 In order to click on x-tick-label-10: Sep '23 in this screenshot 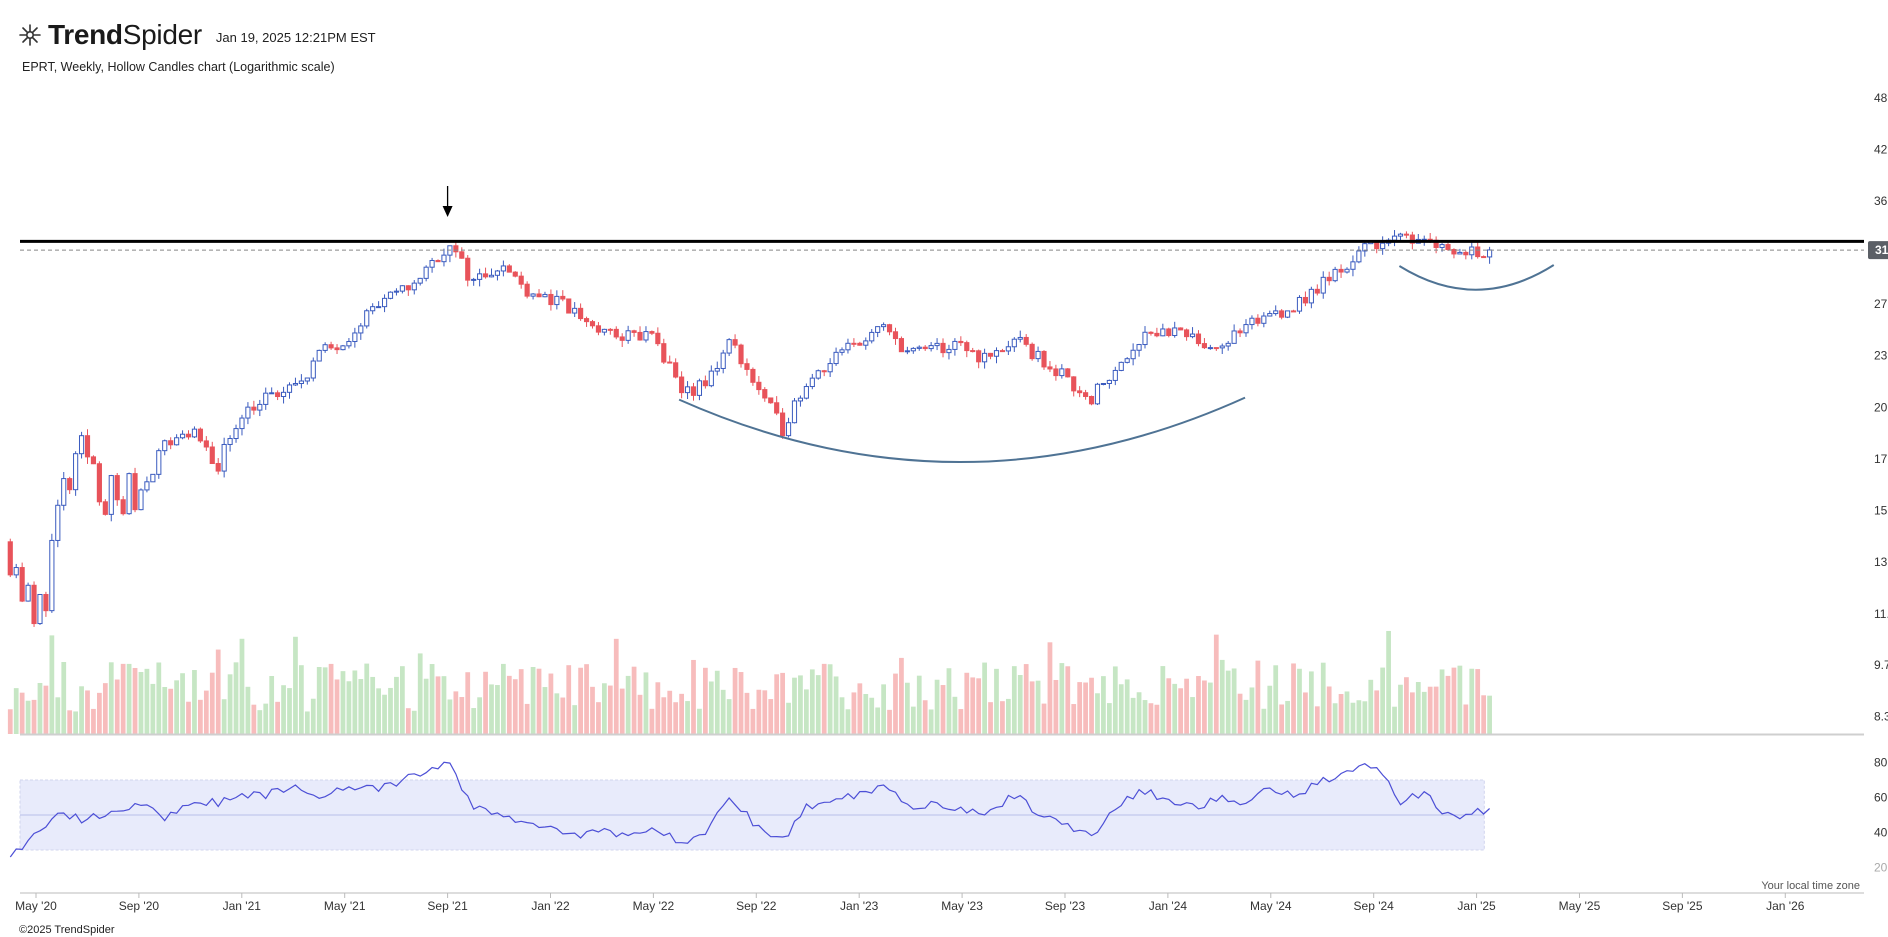, I will do `click(1065, 906)`.